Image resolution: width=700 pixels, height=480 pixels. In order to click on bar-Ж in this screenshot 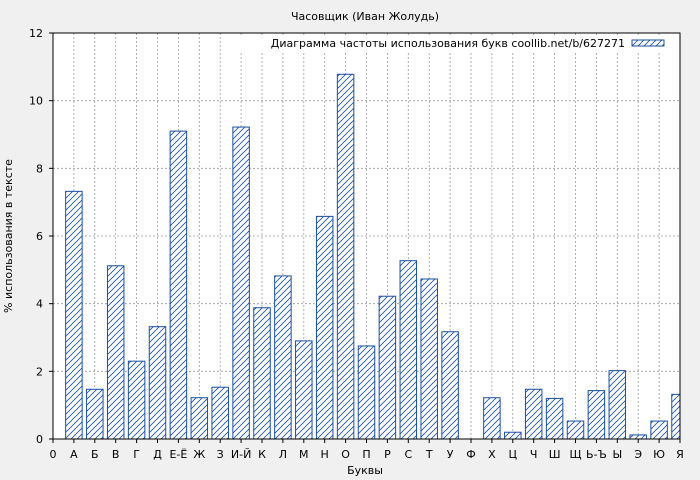, I will do `click(199, 418)`.